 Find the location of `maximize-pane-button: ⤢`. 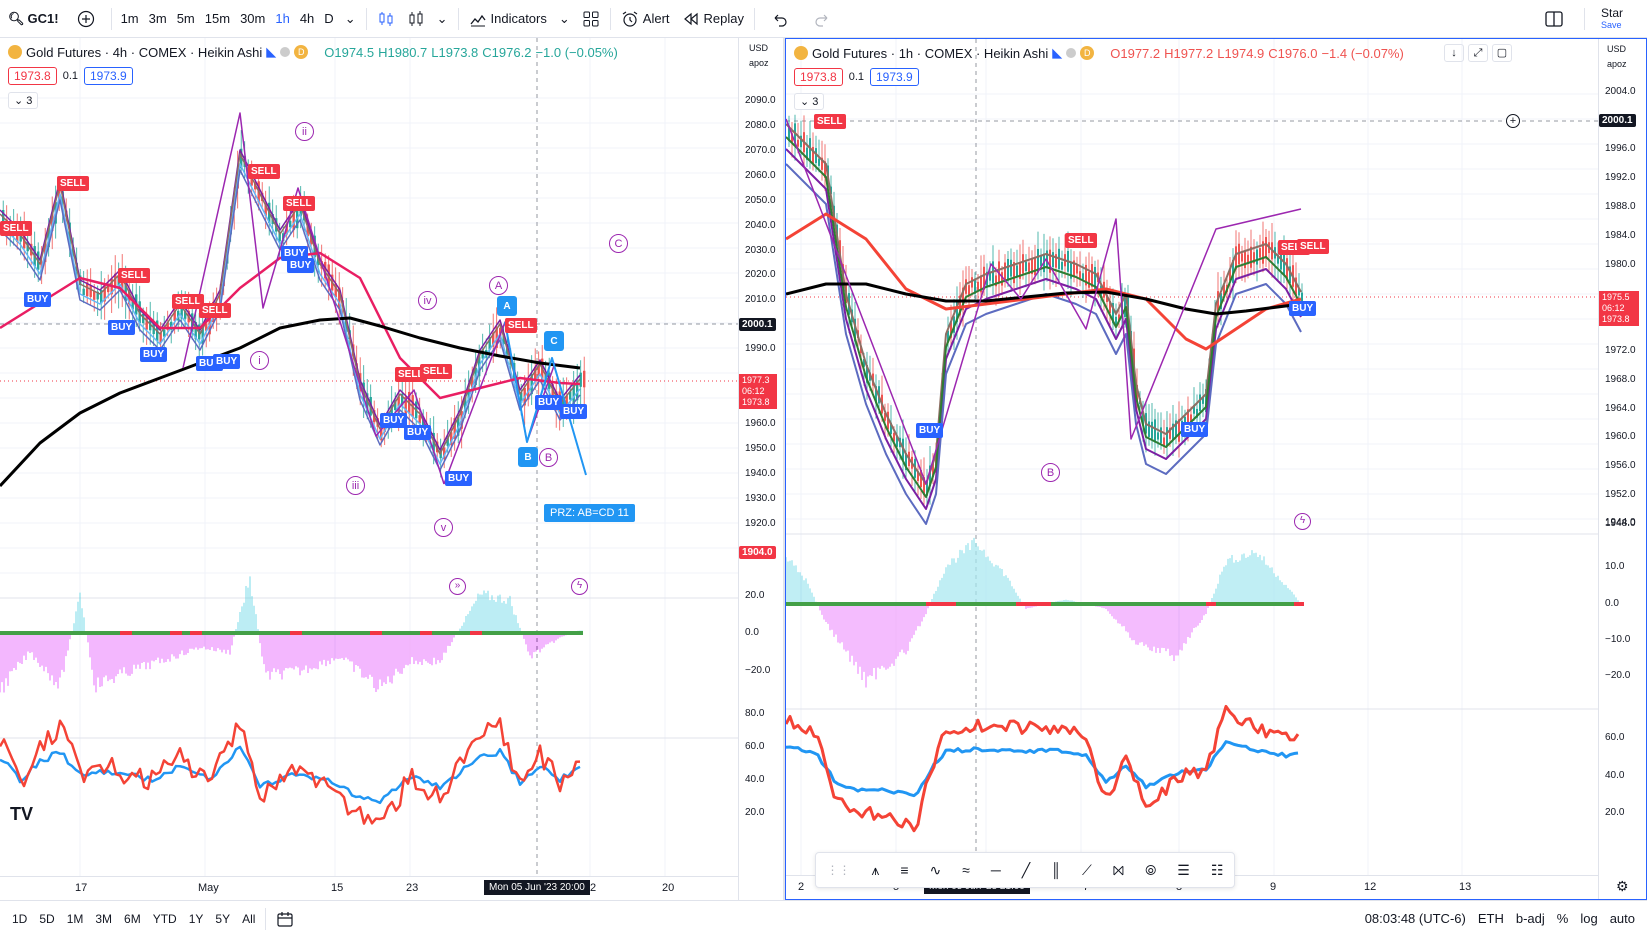

maximize-pane-button: ⤢ is located at coordinates (1478, 53).